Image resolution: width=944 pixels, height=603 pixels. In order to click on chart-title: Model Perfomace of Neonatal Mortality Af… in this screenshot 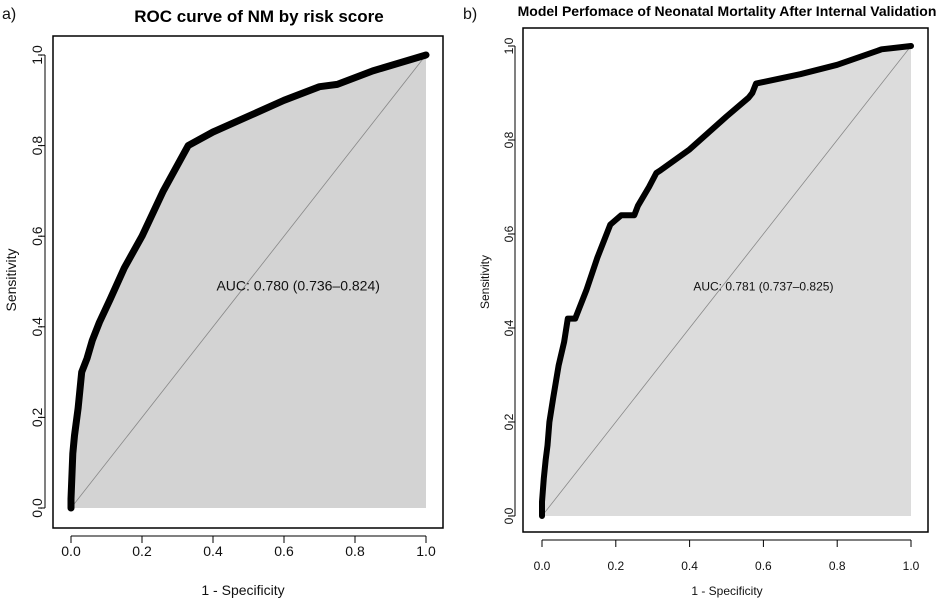, I will do `click(727, 11)`.